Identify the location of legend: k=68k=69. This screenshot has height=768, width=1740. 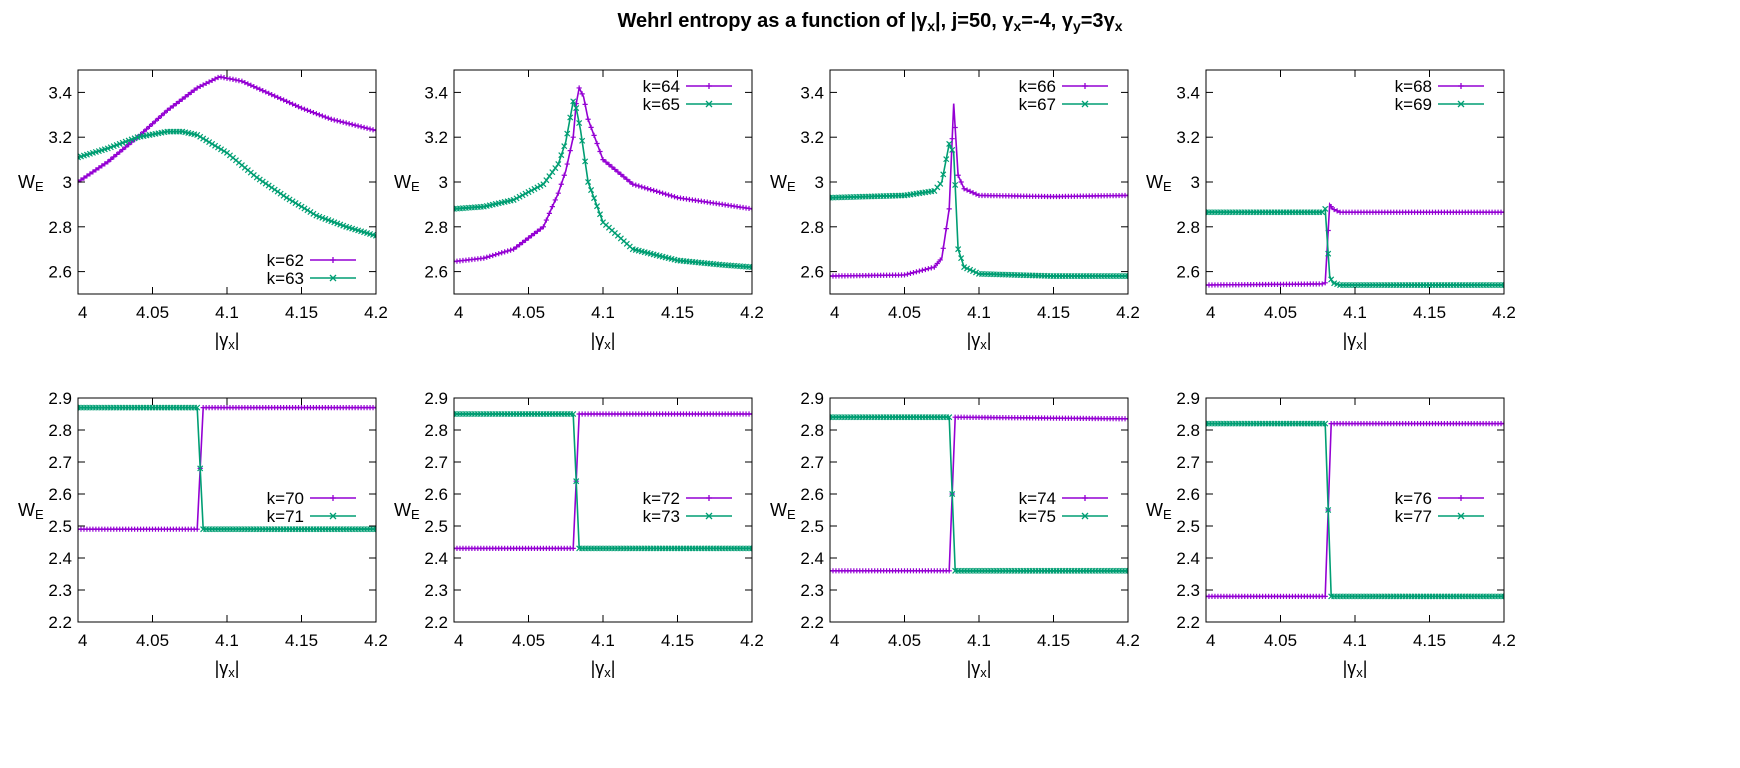
(1439, 95).